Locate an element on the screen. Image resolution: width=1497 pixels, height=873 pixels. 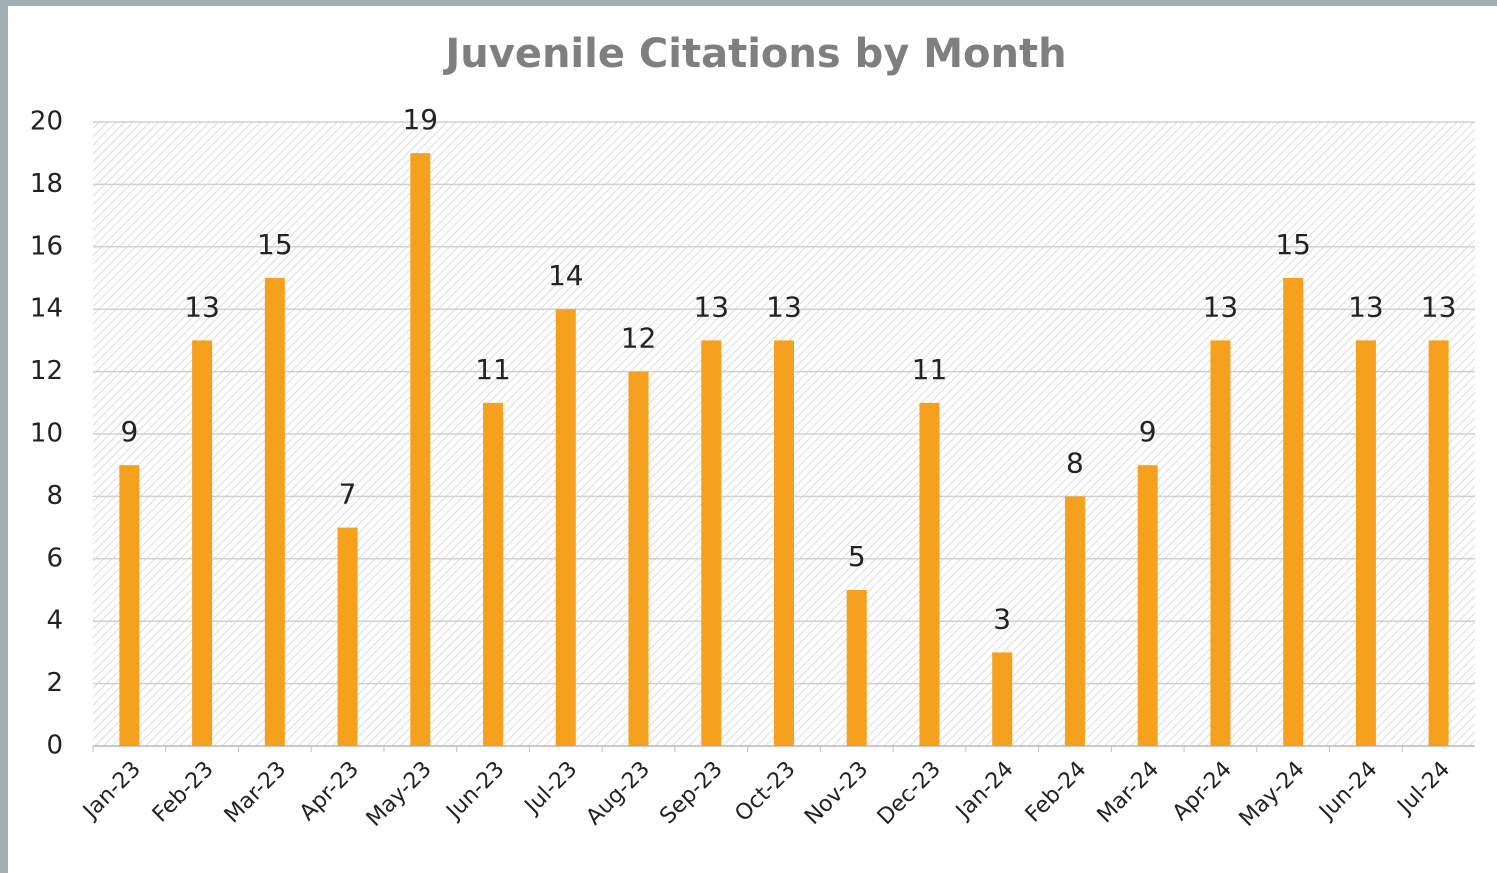
data-label: 14 is located at coordinates (566, 275).